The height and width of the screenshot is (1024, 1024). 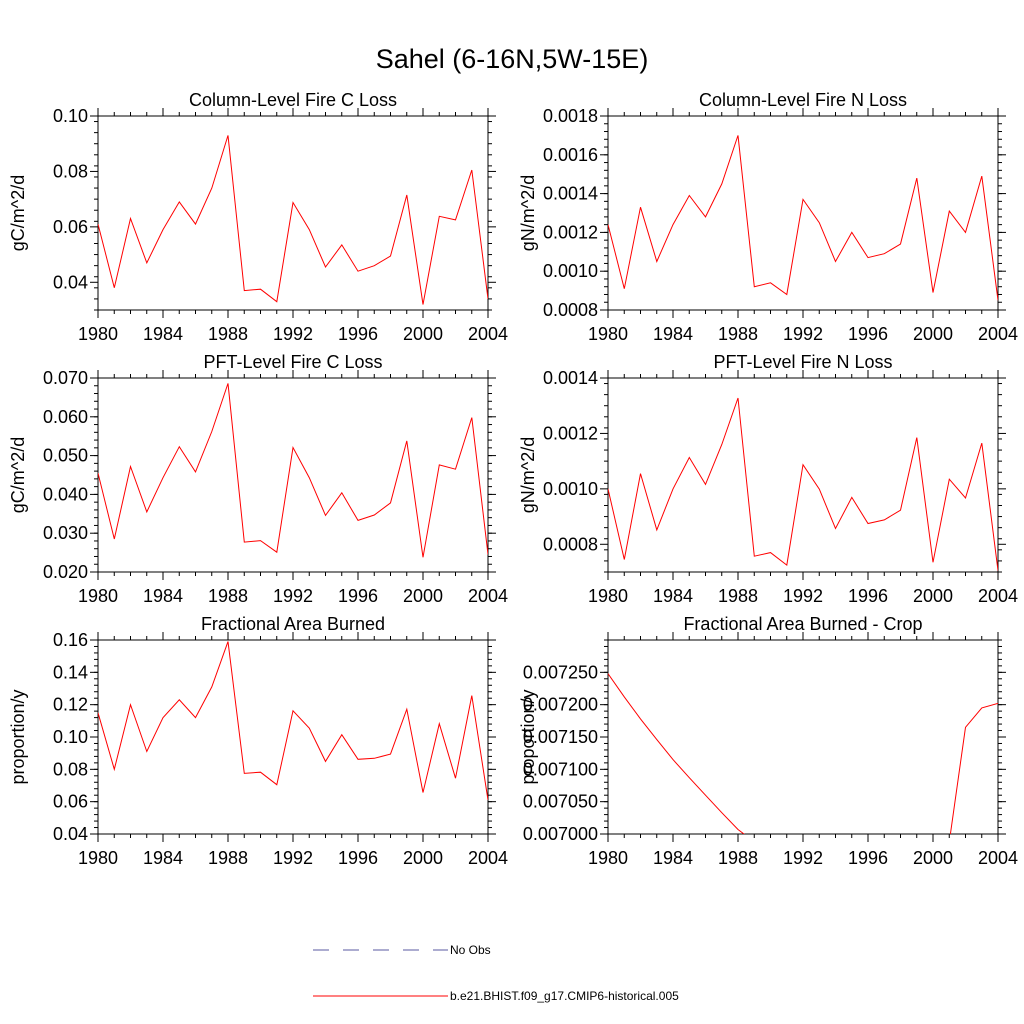 What do you see at coordinates (560, 672) in the screenshot?
I see `y-tick-label: 0.007250` at bounding box center [560, 672].